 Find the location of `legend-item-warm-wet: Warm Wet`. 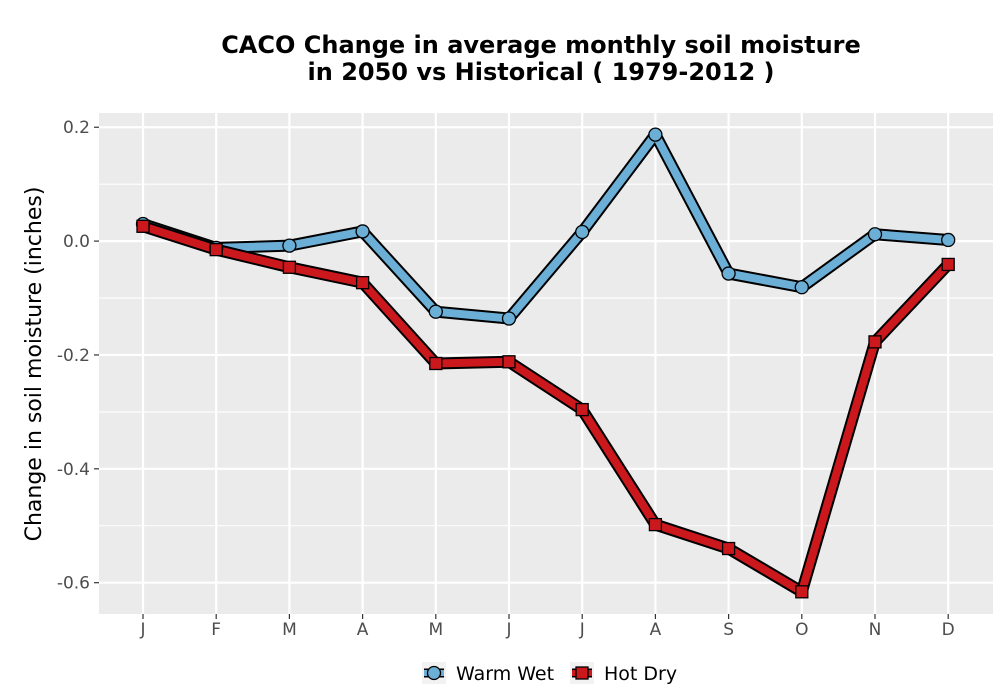

legend-item-warm-wet: Warm Wet is located at coordinates (488, 673).